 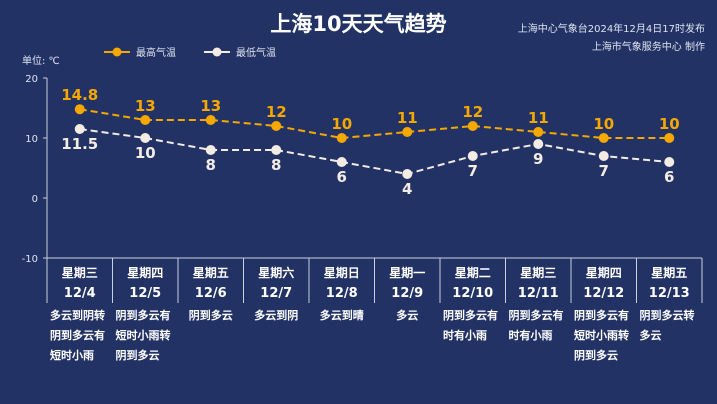 I want to click on legend-low: 最低气温, so click(x=240, y=51).